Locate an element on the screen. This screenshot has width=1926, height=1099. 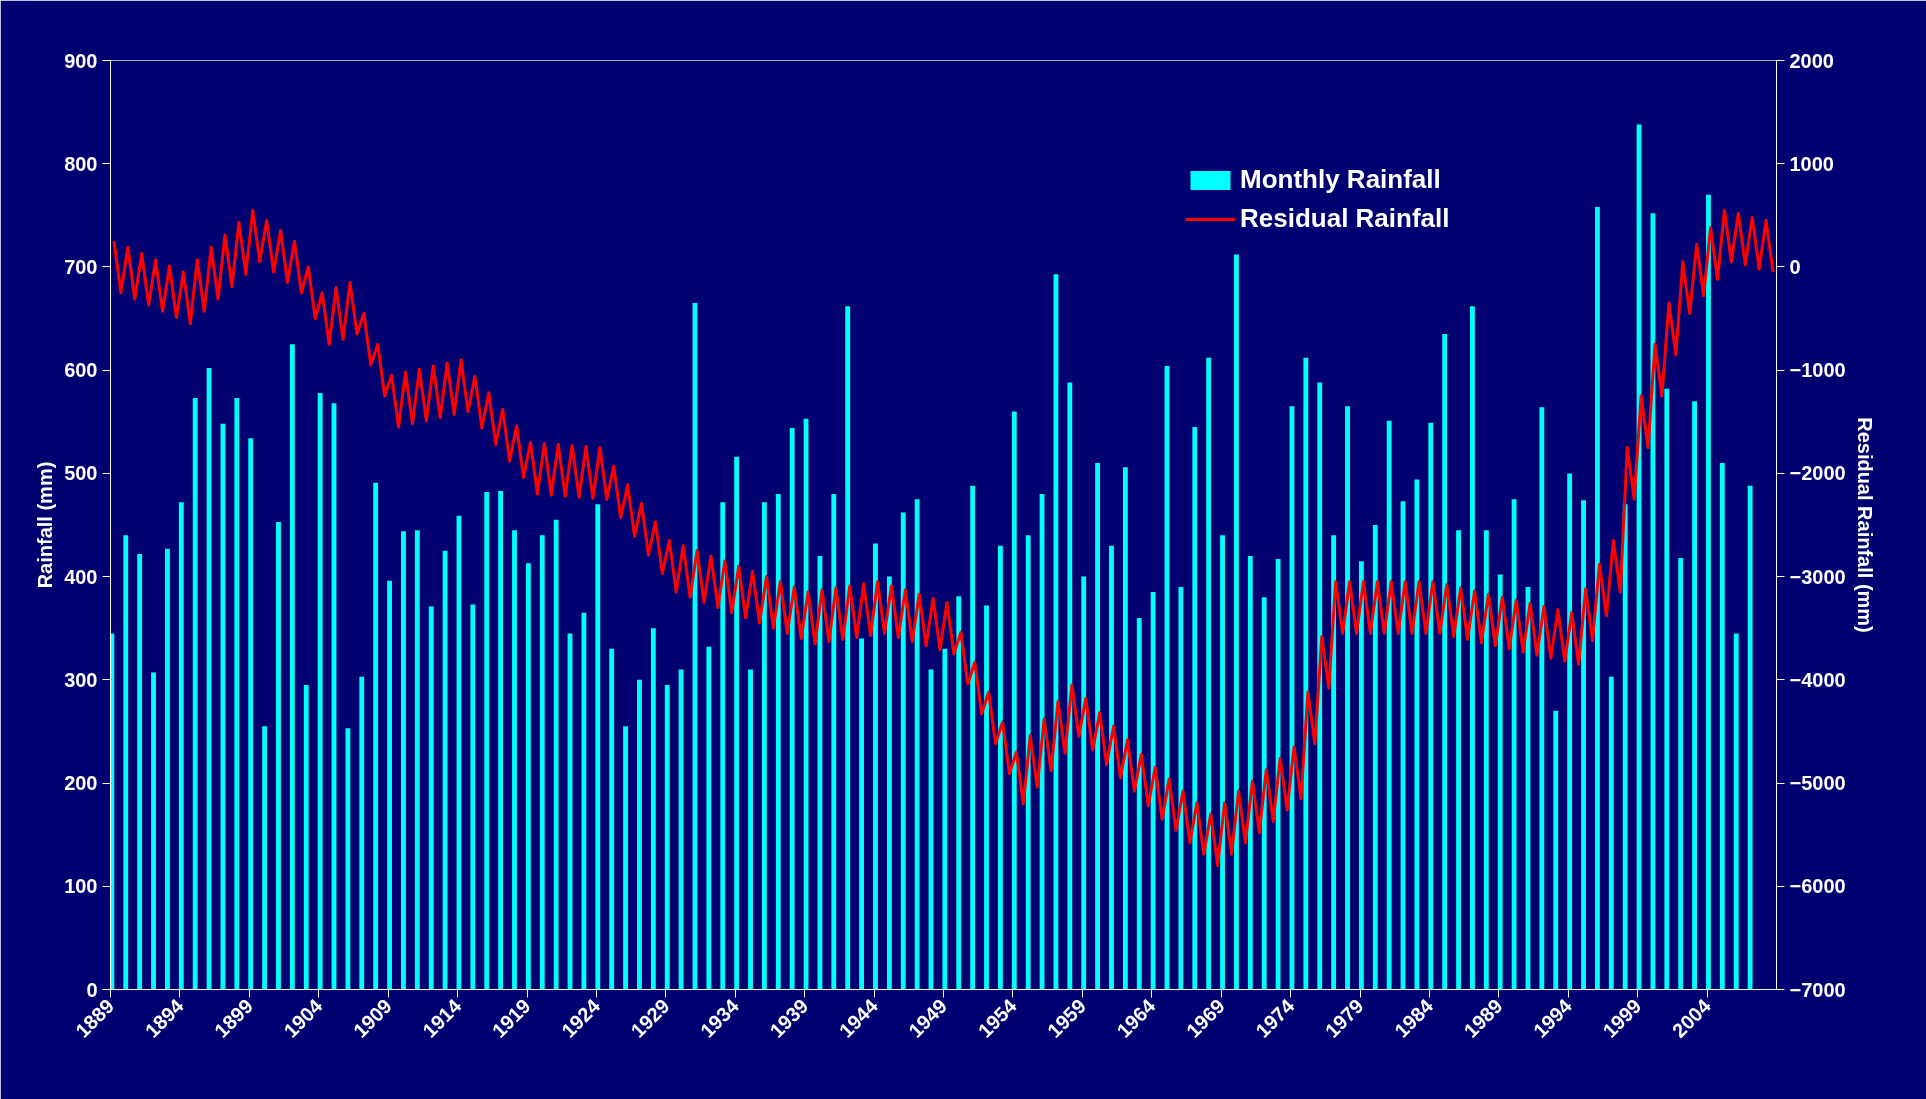
y-tick-label: 300 is located at coordinates (81, 679).